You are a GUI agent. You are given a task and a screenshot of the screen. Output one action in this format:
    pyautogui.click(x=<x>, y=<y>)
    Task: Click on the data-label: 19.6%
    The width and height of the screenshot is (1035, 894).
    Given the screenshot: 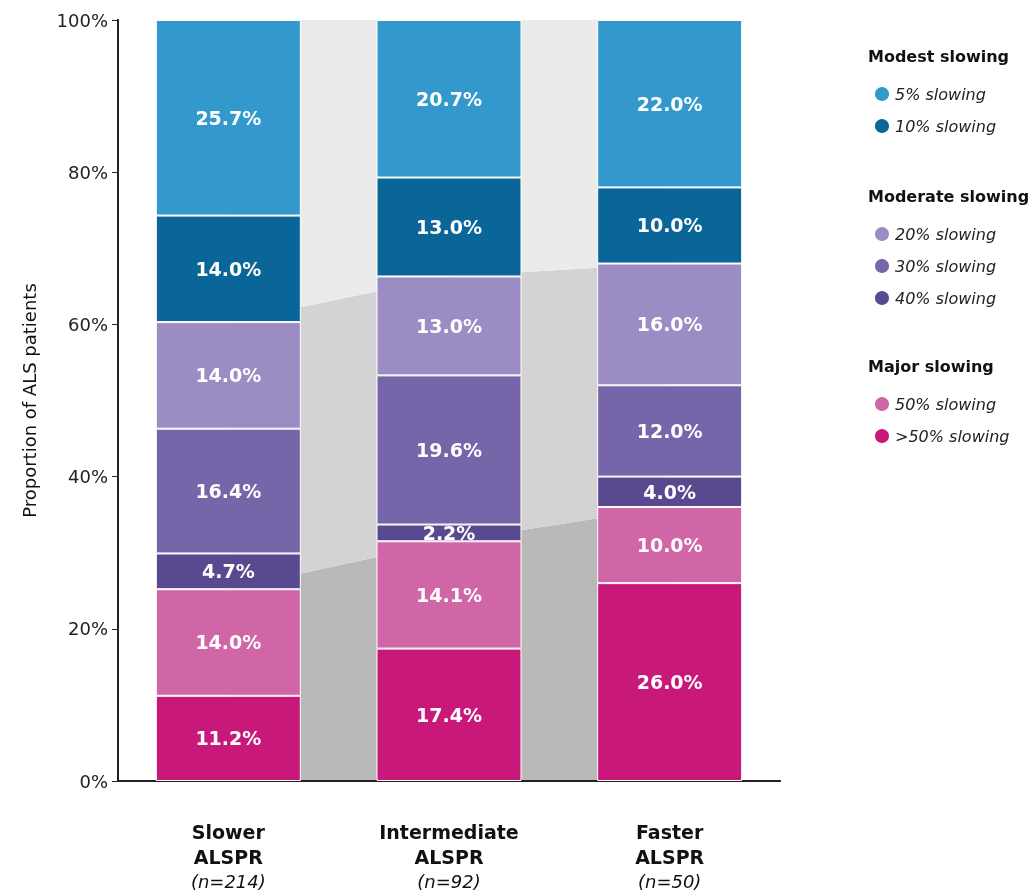 What is the action you would take?
    pyautogui.click(x=449, y=449)
    